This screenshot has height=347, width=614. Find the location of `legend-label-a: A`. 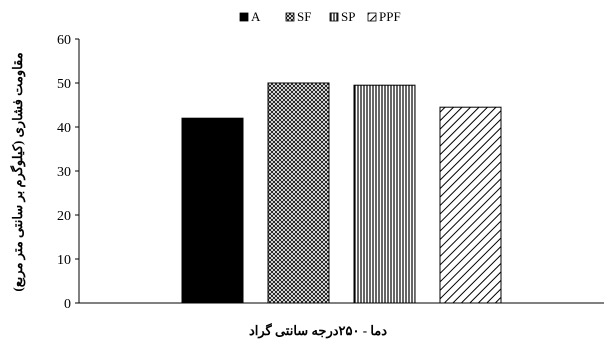

legend-label-a: A is located at coordinates (256, 16).